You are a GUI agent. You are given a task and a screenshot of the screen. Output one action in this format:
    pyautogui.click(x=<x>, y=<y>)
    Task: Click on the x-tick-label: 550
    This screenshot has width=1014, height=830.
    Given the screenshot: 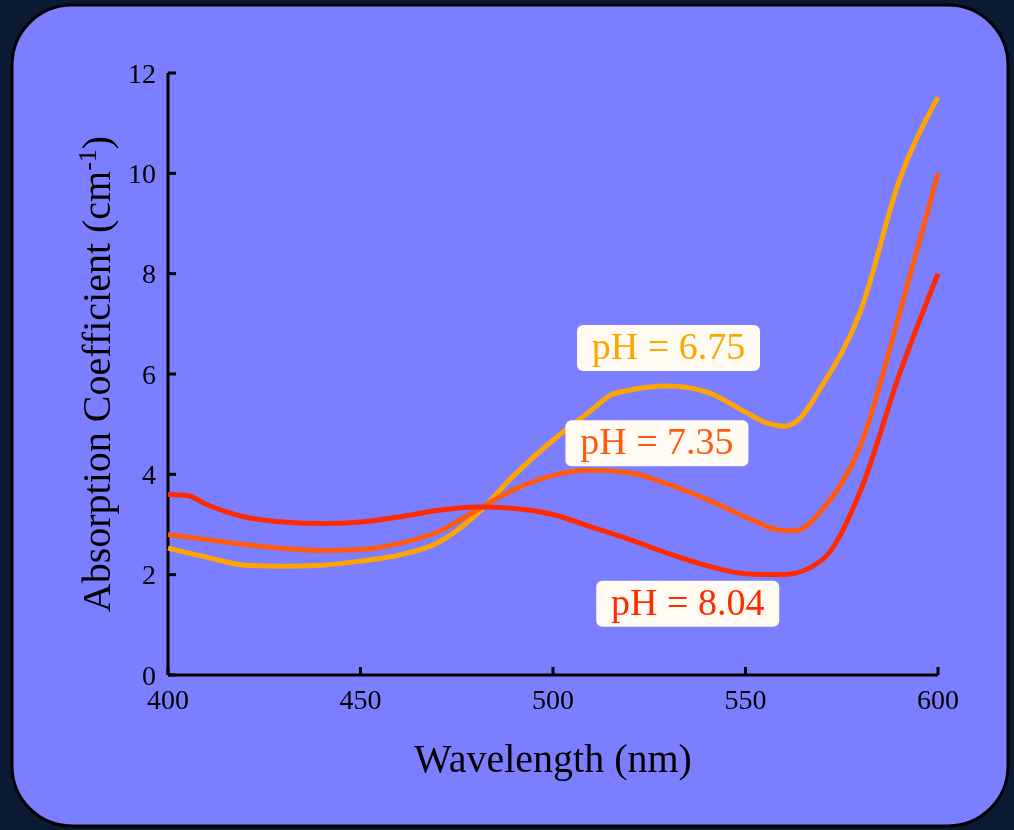 What is the action you would take?
    pyautogui.click(x=745, y=699)
    